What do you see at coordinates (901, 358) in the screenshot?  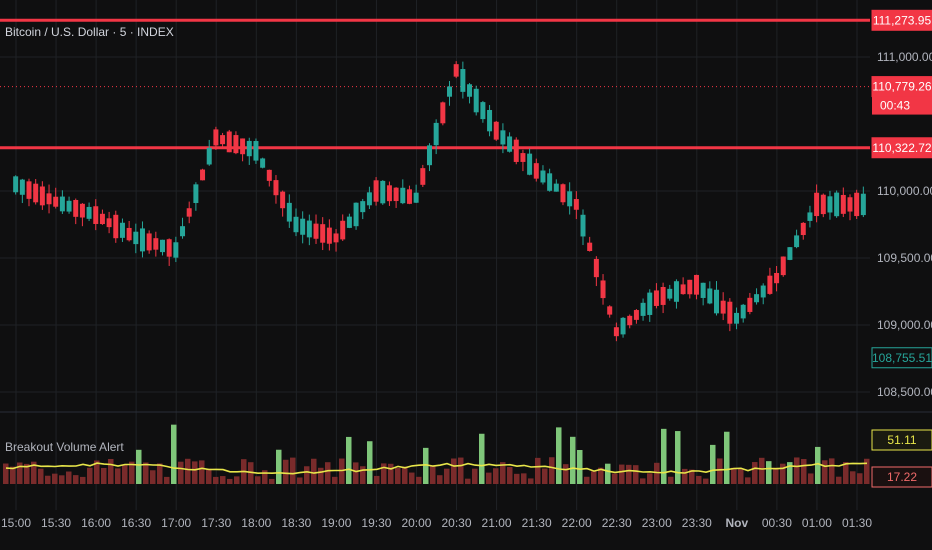 I see `last-price-label-tag` at bounding box center [901, 358].